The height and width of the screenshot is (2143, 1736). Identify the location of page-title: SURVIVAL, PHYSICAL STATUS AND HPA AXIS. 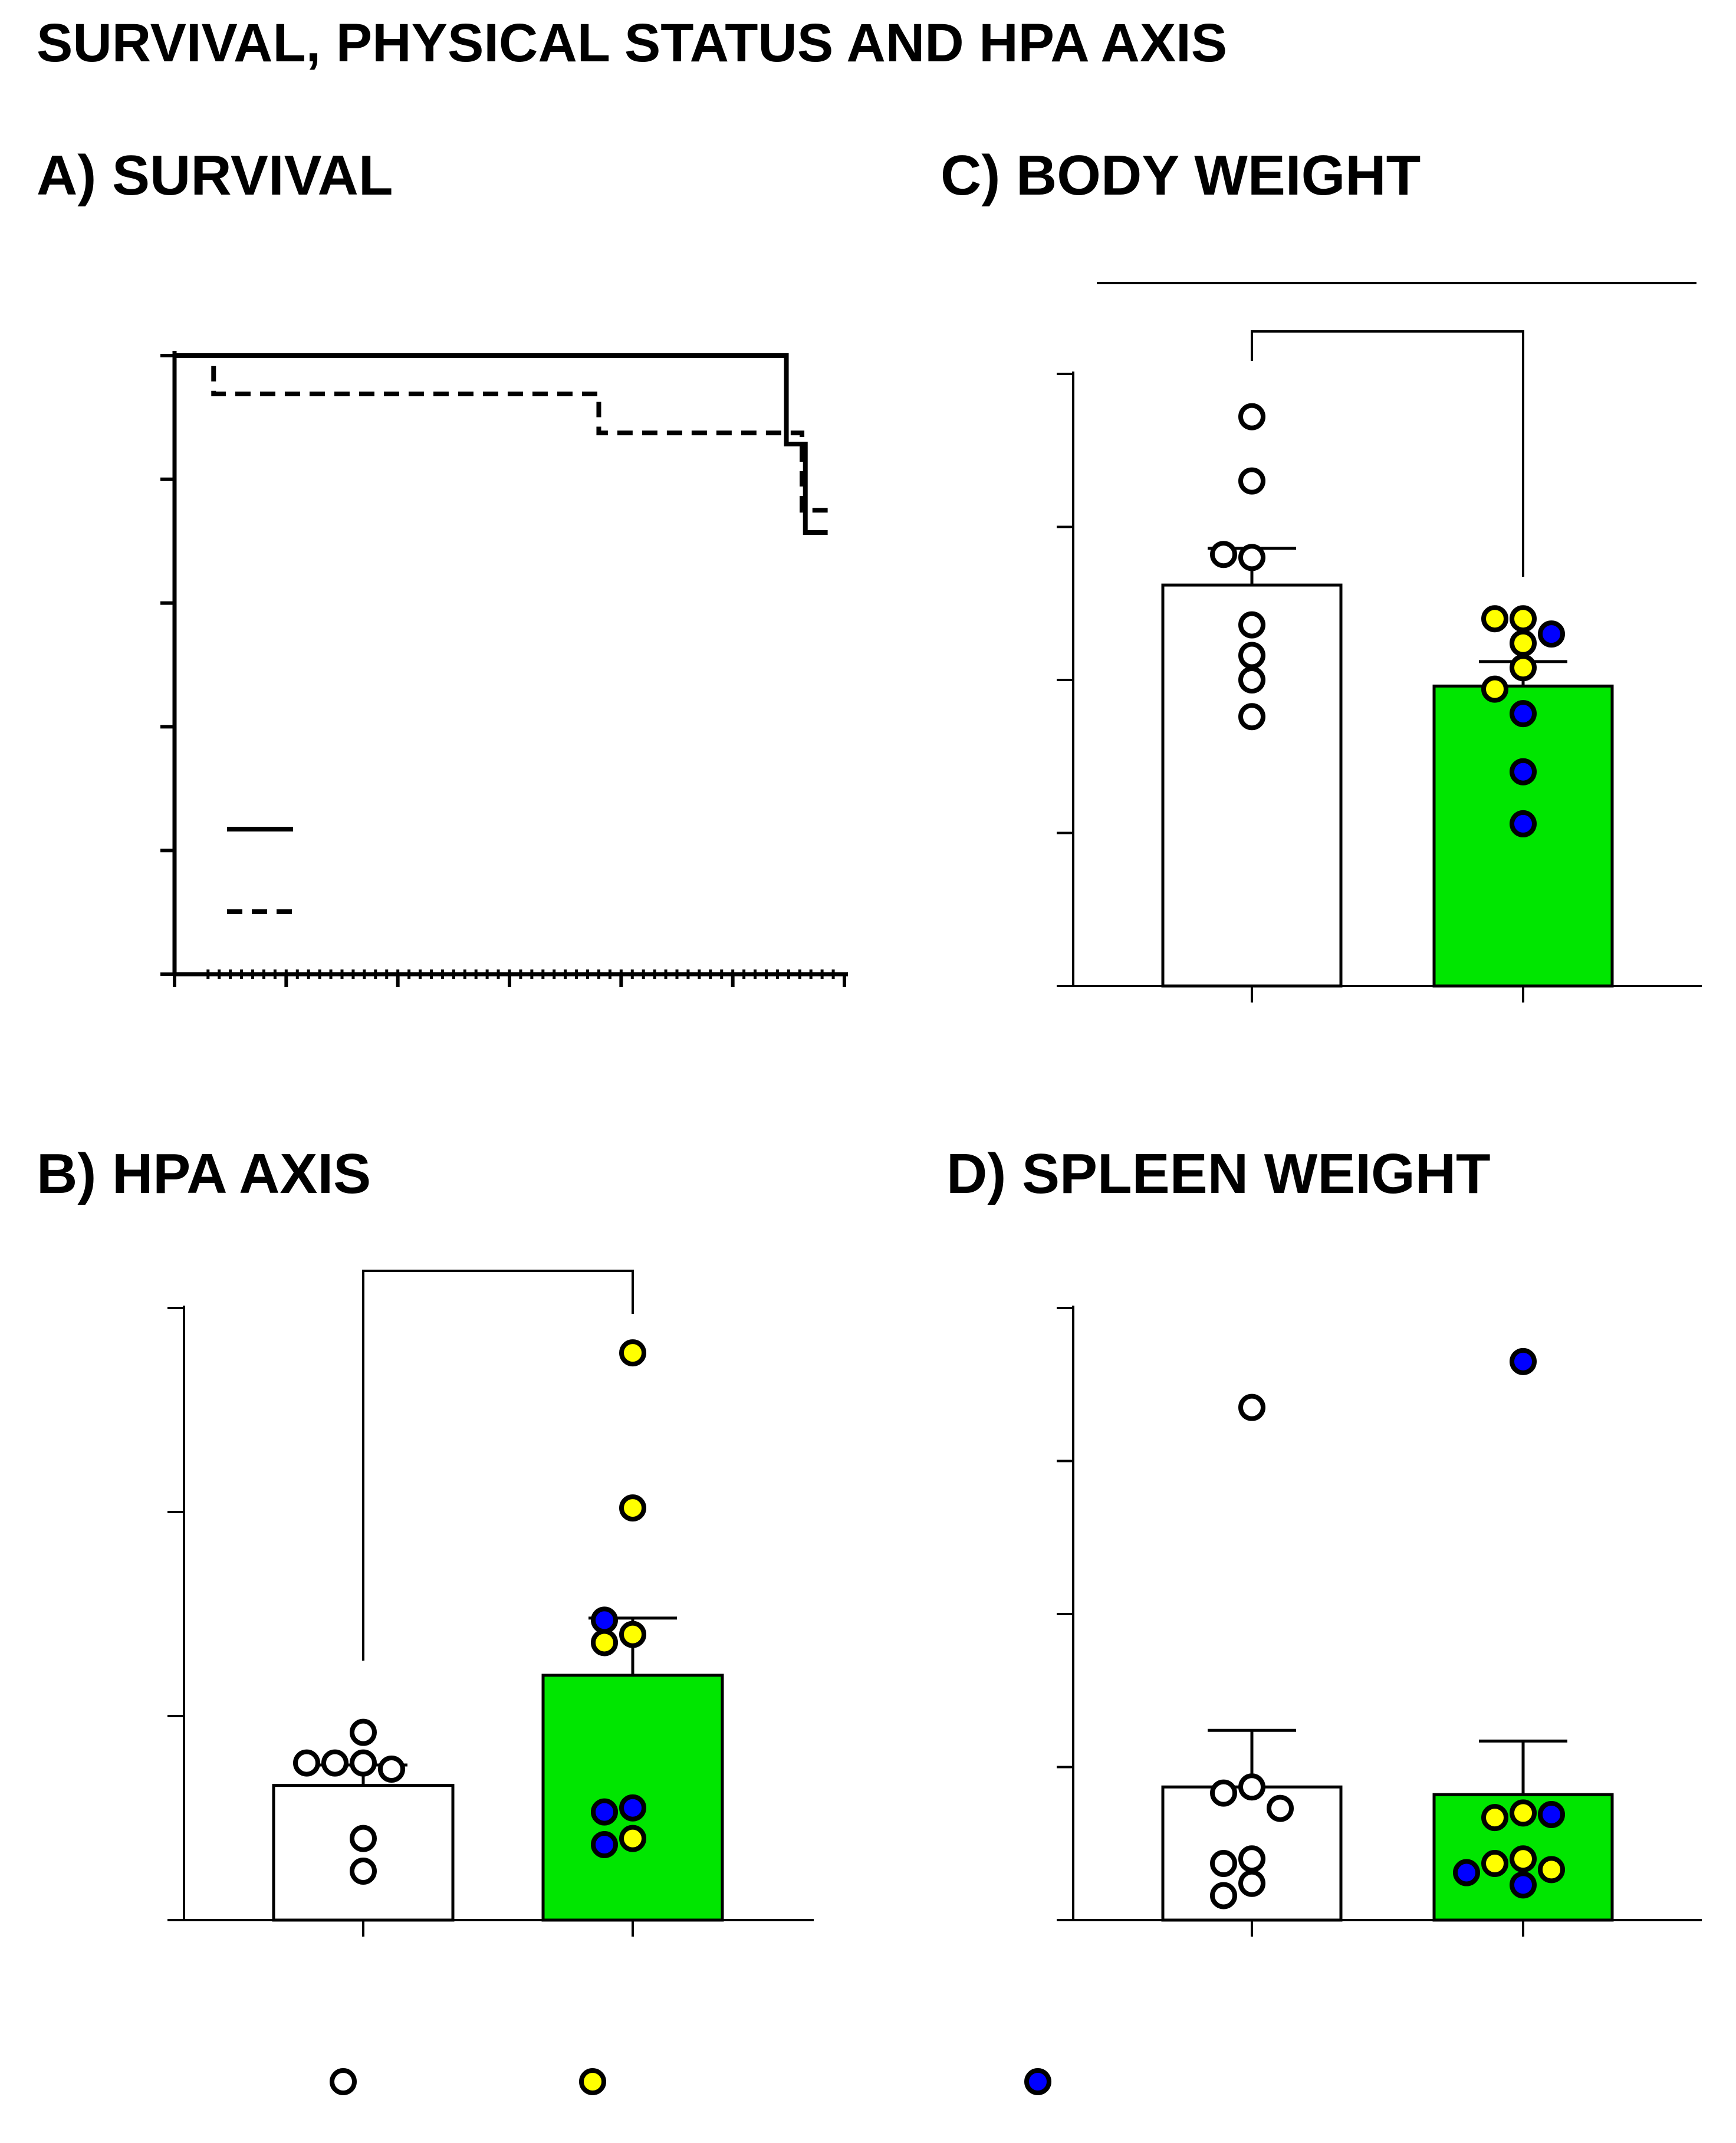
(632, 43).